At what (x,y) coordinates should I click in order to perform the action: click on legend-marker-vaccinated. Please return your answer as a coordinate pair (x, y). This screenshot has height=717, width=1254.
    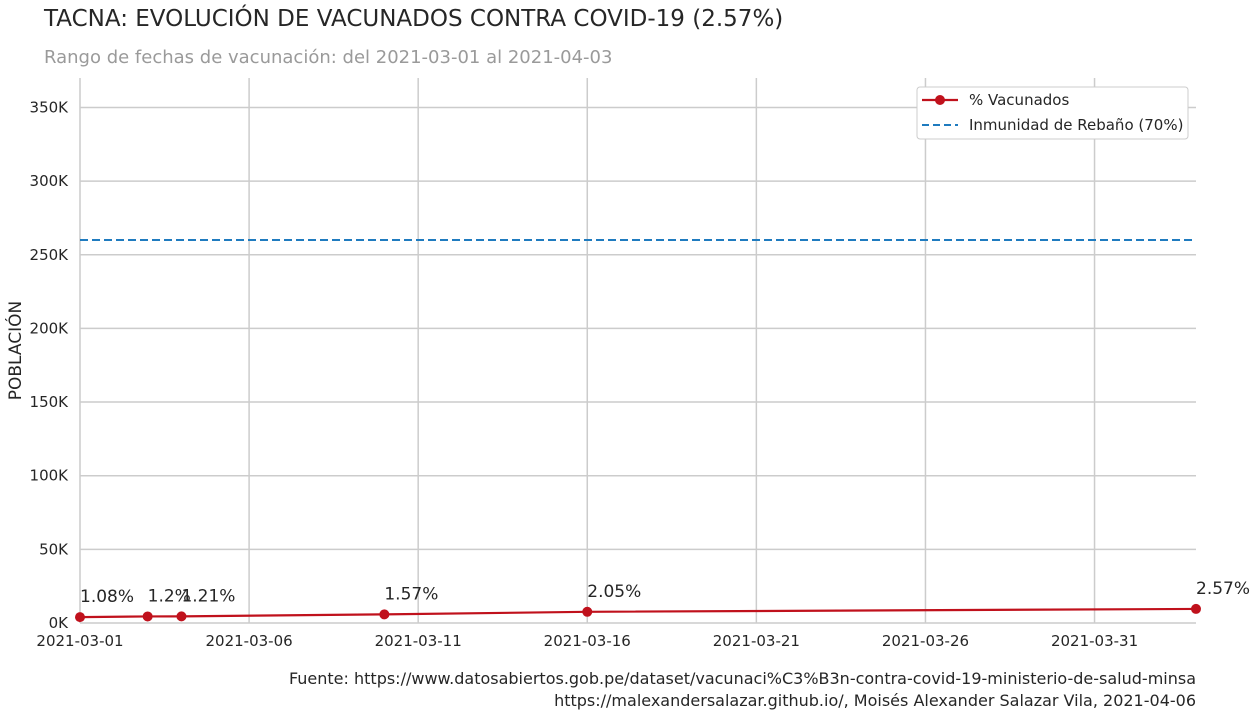
    Looking at the image, I should click on (940, 100).